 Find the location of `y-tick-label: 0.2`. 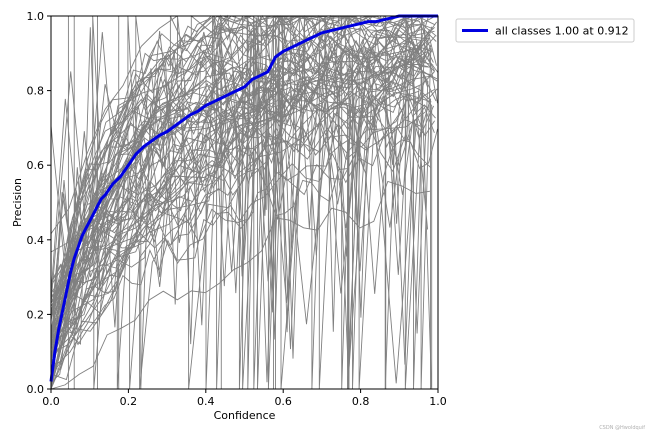

y-tick-label: 0.2 is located at coordinates (36, 314).